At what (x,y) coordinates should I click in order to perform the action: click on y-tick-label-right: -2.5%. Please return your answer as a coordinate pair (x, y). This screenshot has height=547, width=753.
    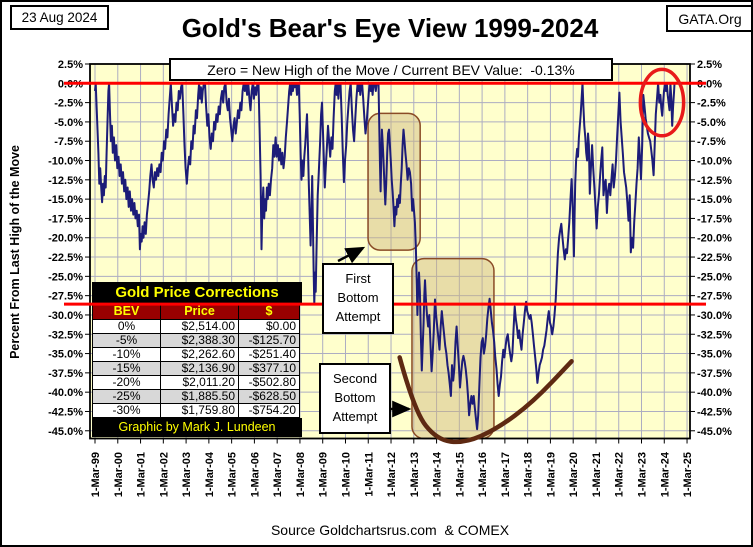
    Looking at the image, I should click on (711, 104).